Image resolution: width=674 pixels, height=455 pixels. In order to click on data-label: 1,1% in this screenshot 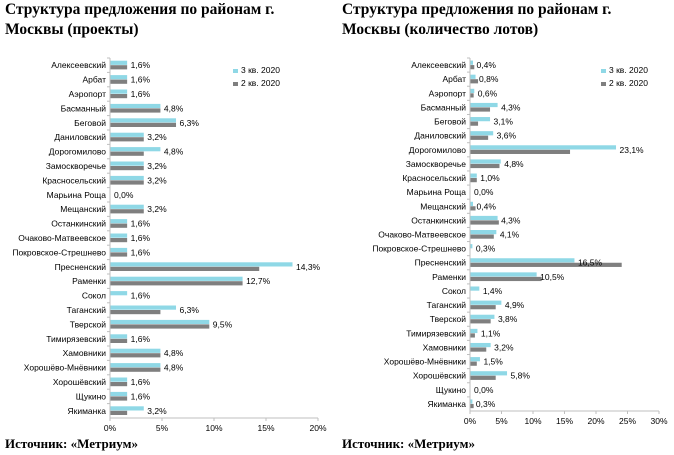, I will do `click(491, 333)`.